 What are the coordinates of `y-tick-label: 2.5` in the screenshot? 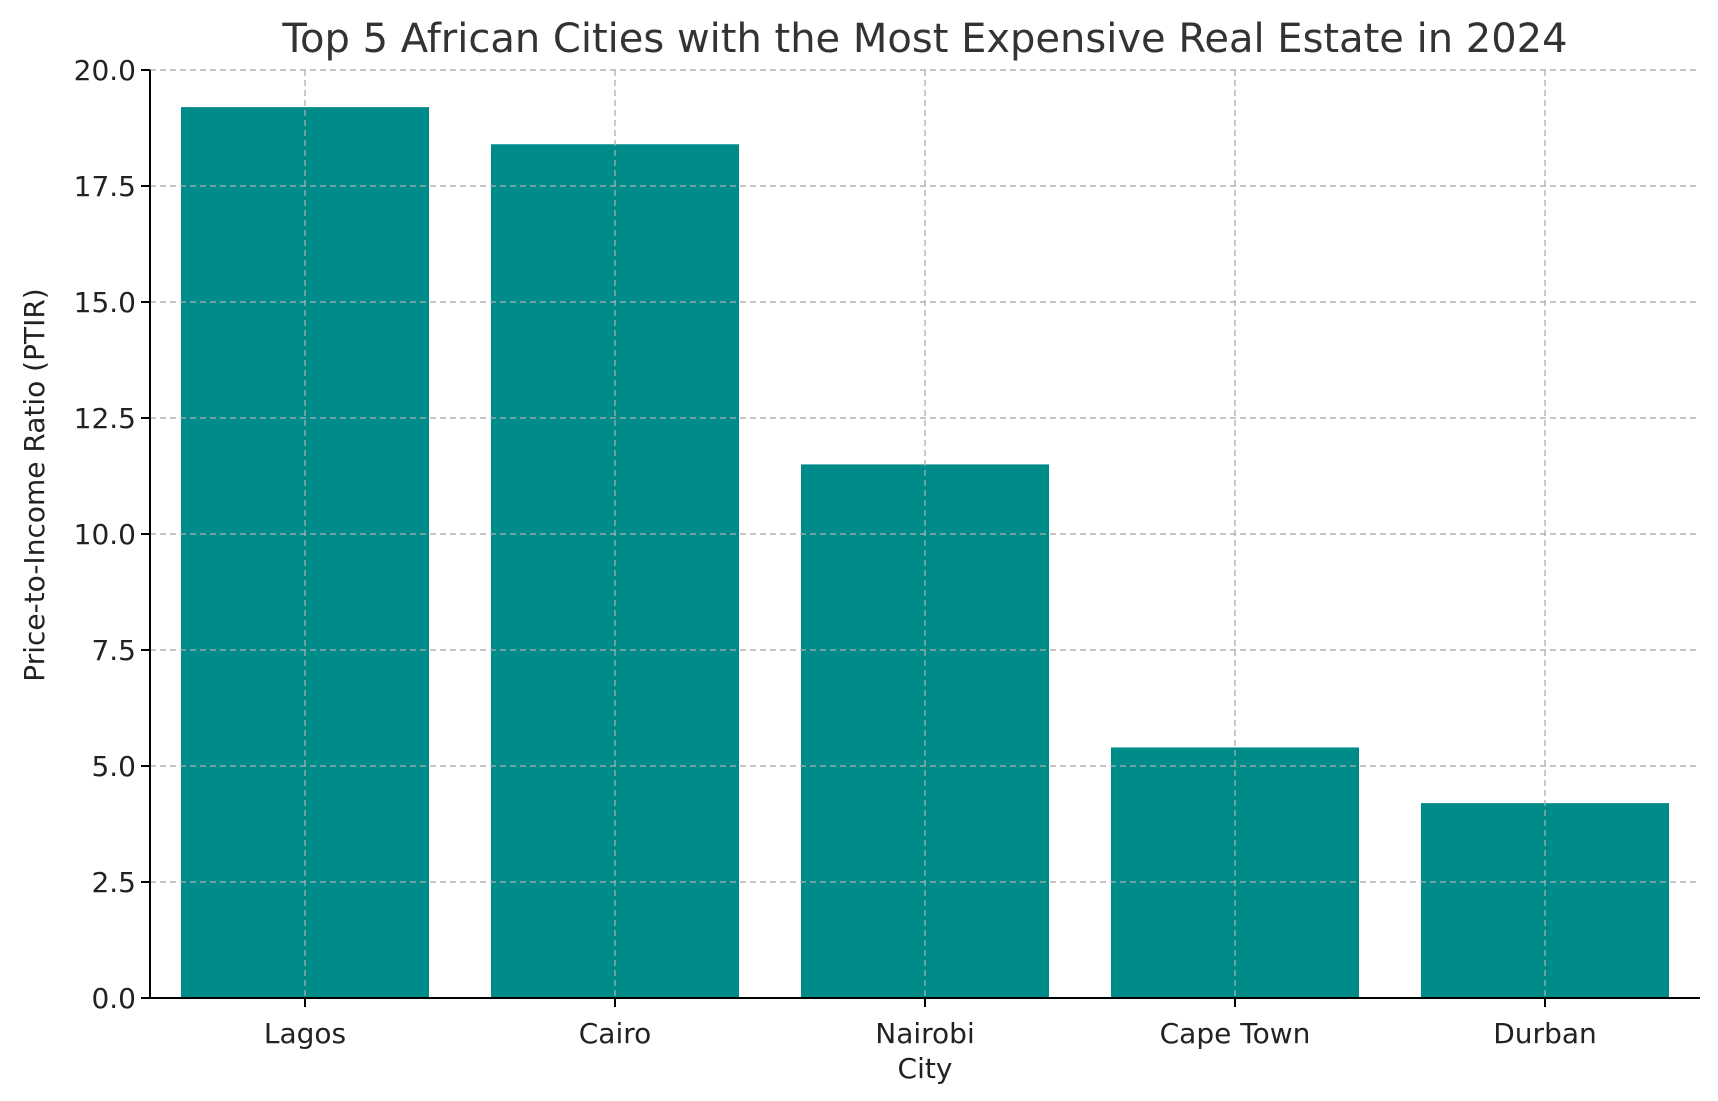 It's located at (113, 882).